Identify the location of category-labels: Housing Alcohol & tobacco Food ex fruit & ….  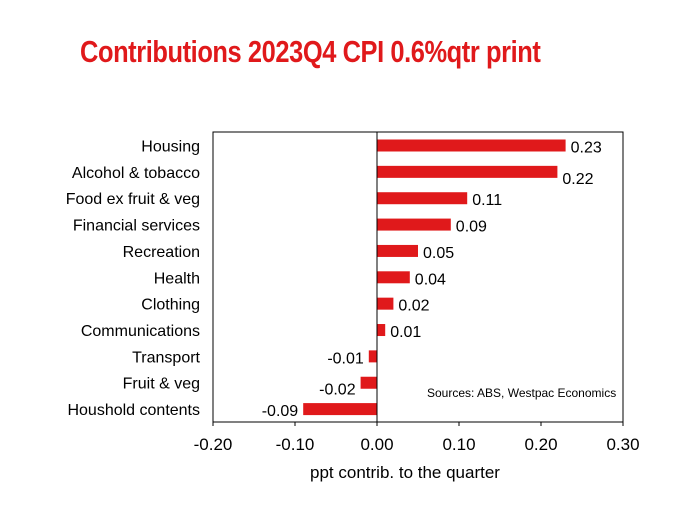
(133, 279).